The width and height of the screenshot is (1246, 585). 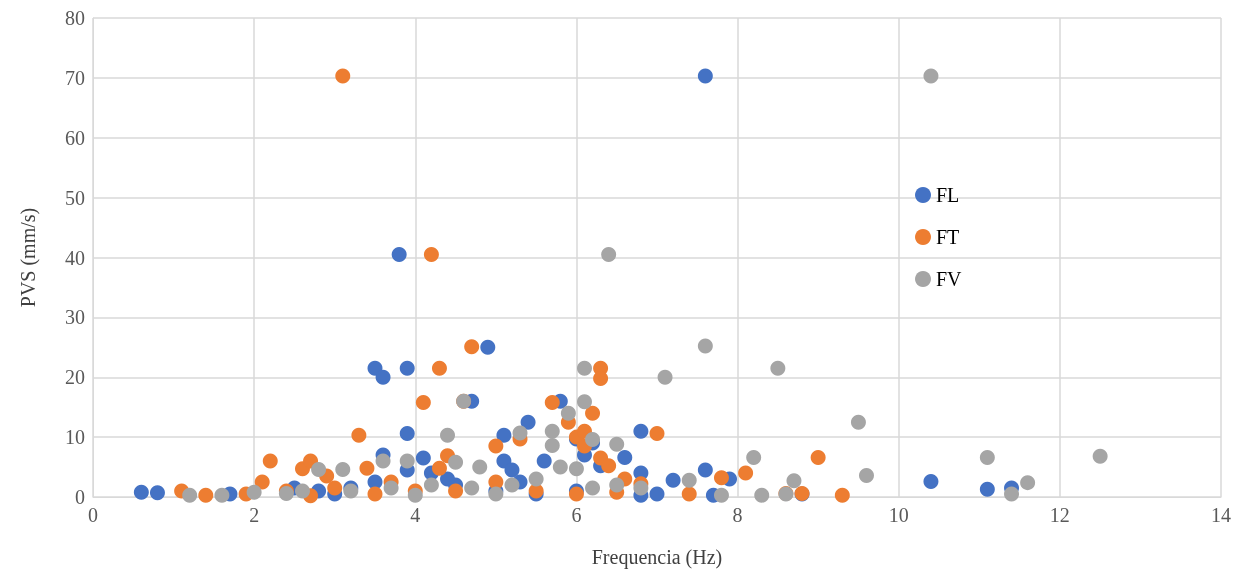 What do you see at coordinates (75, 137) in the screenshot?
I see `y-tick-label: 60` at bounding box center [75, 137].